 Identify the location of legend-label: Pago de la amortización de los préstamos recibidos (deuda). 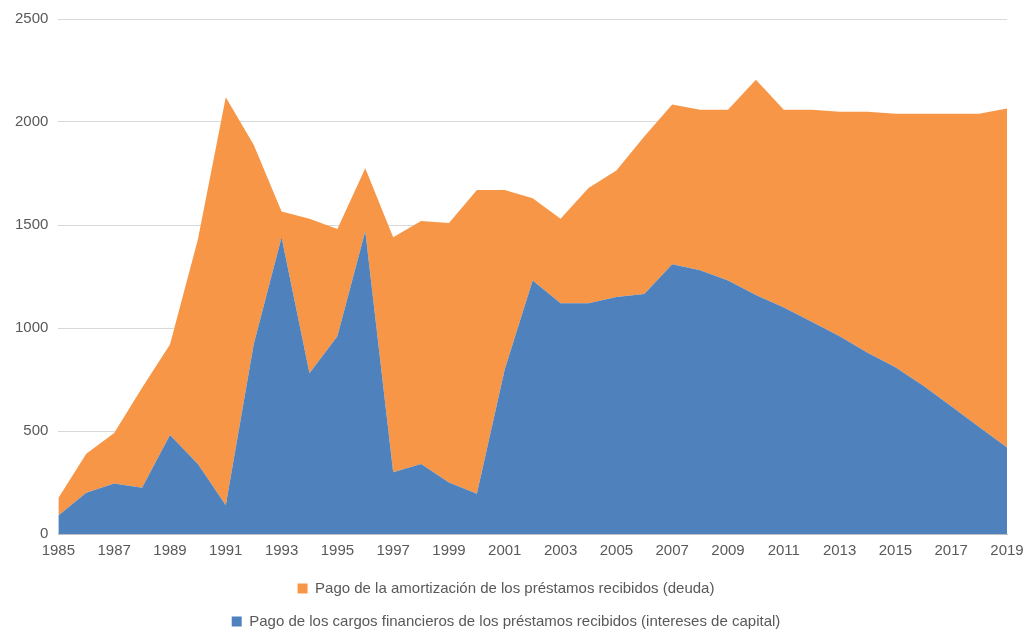
(515, 587).